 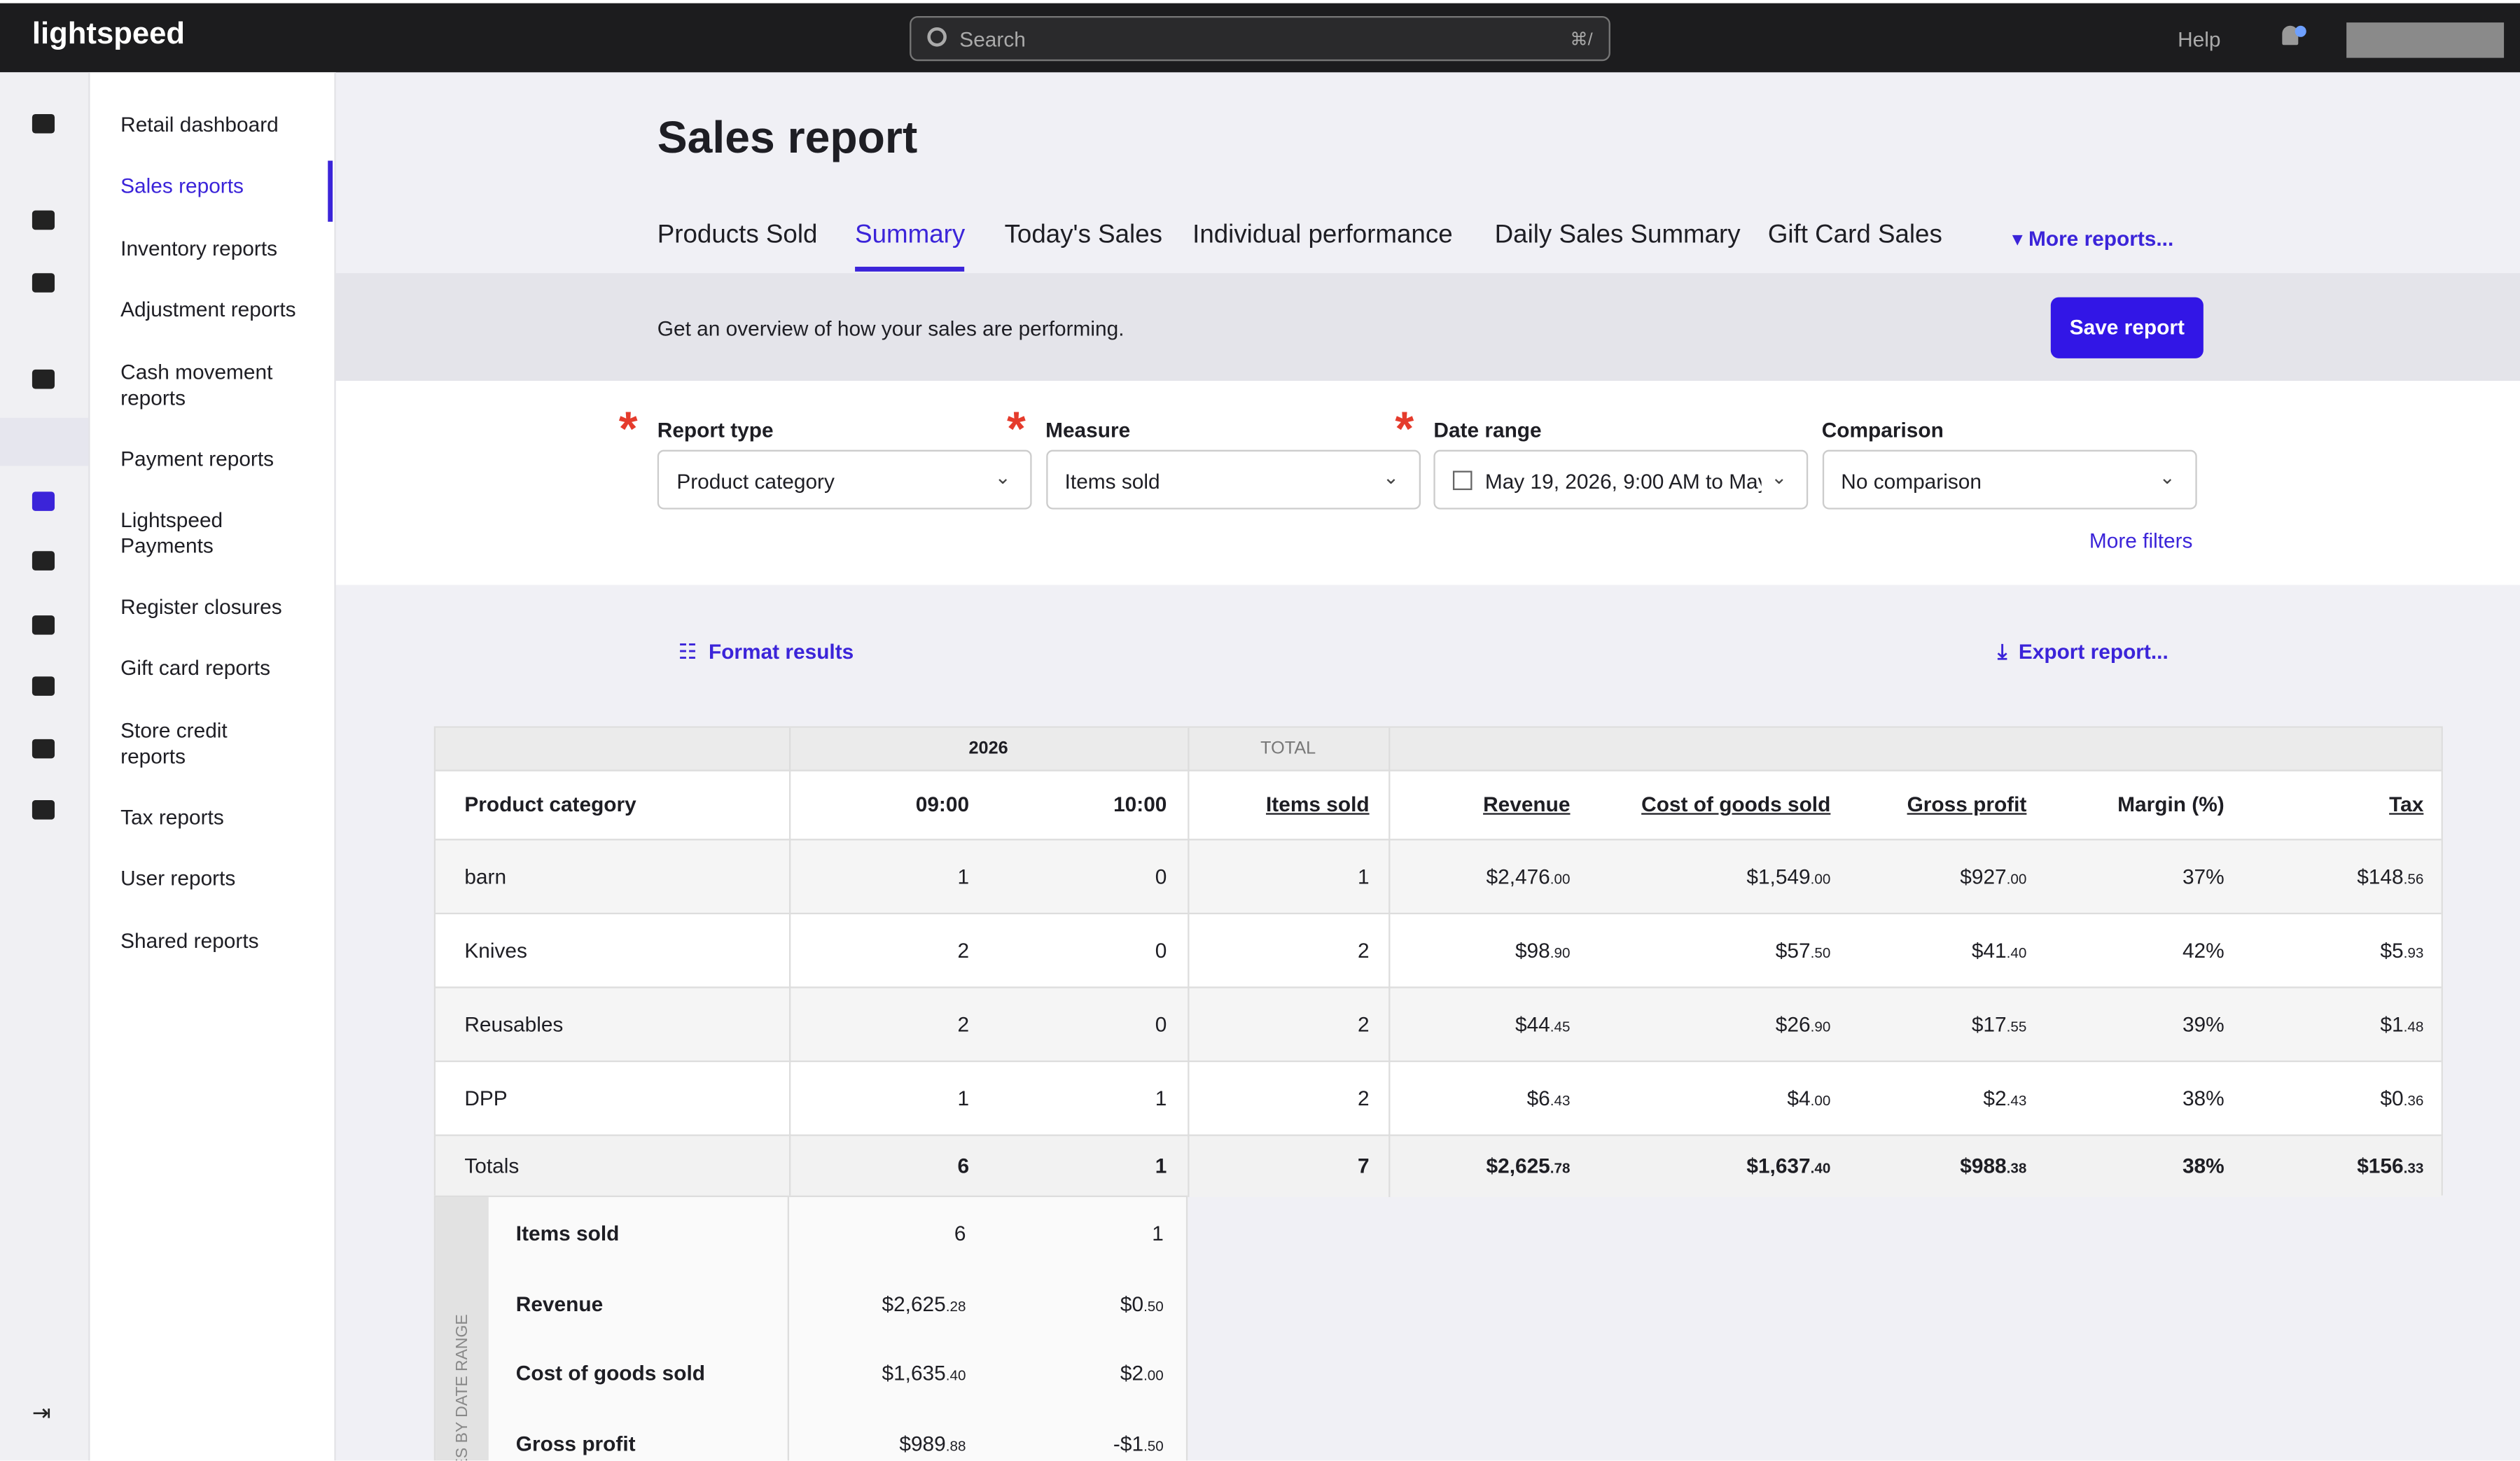 I want to click on cents: .90, so click(x=1820, y=1027).